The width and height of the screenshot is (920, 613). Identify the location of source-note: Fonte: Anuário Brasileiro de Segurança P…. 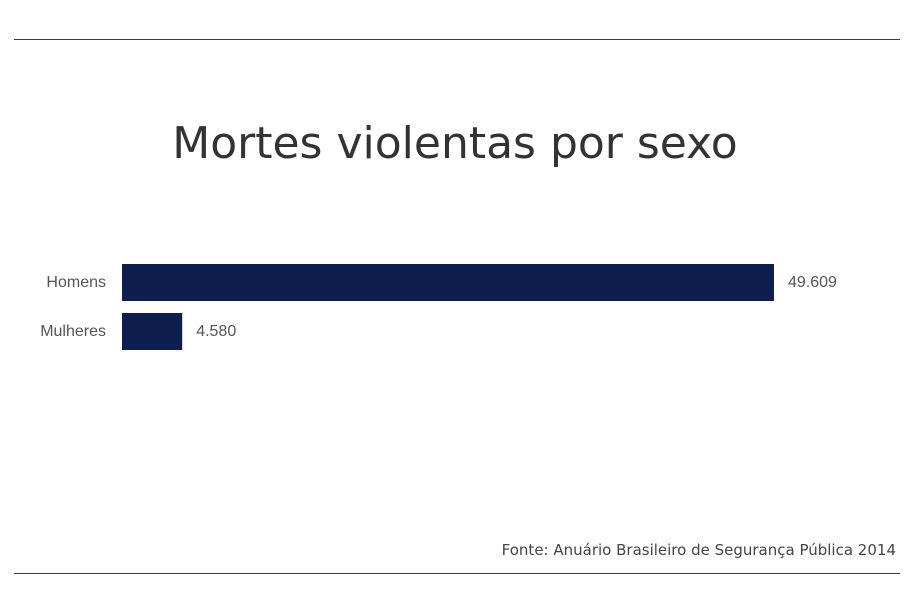
(698, 550).